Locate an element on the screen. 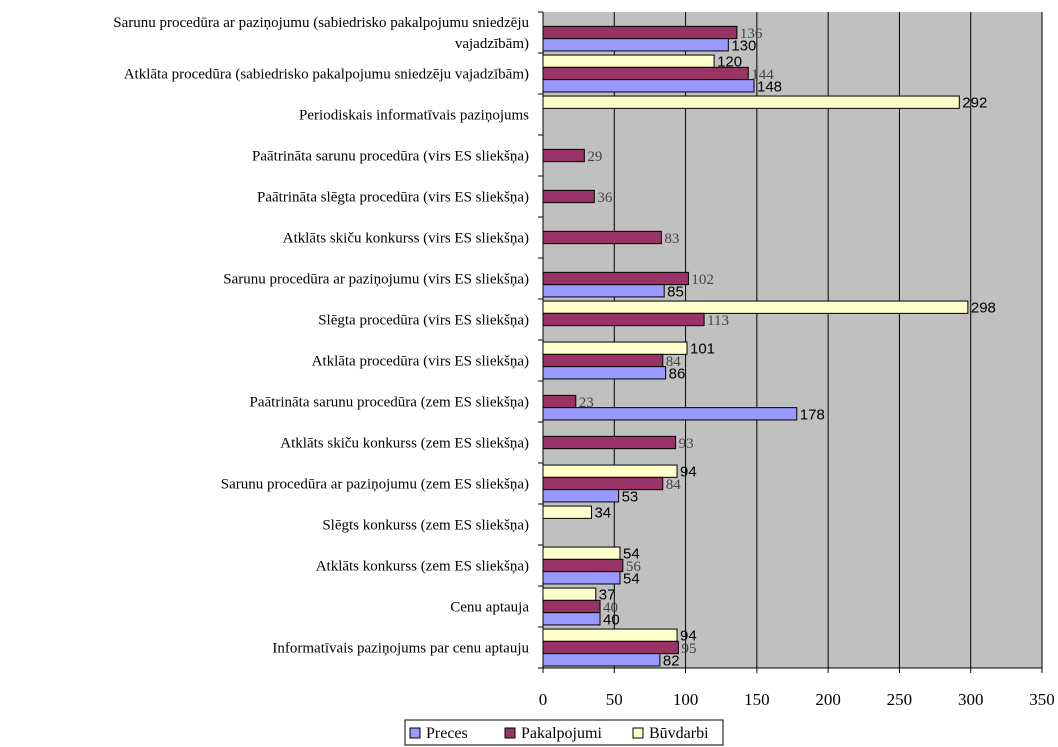  data-label: 95 is located at coordinates (688, 649).